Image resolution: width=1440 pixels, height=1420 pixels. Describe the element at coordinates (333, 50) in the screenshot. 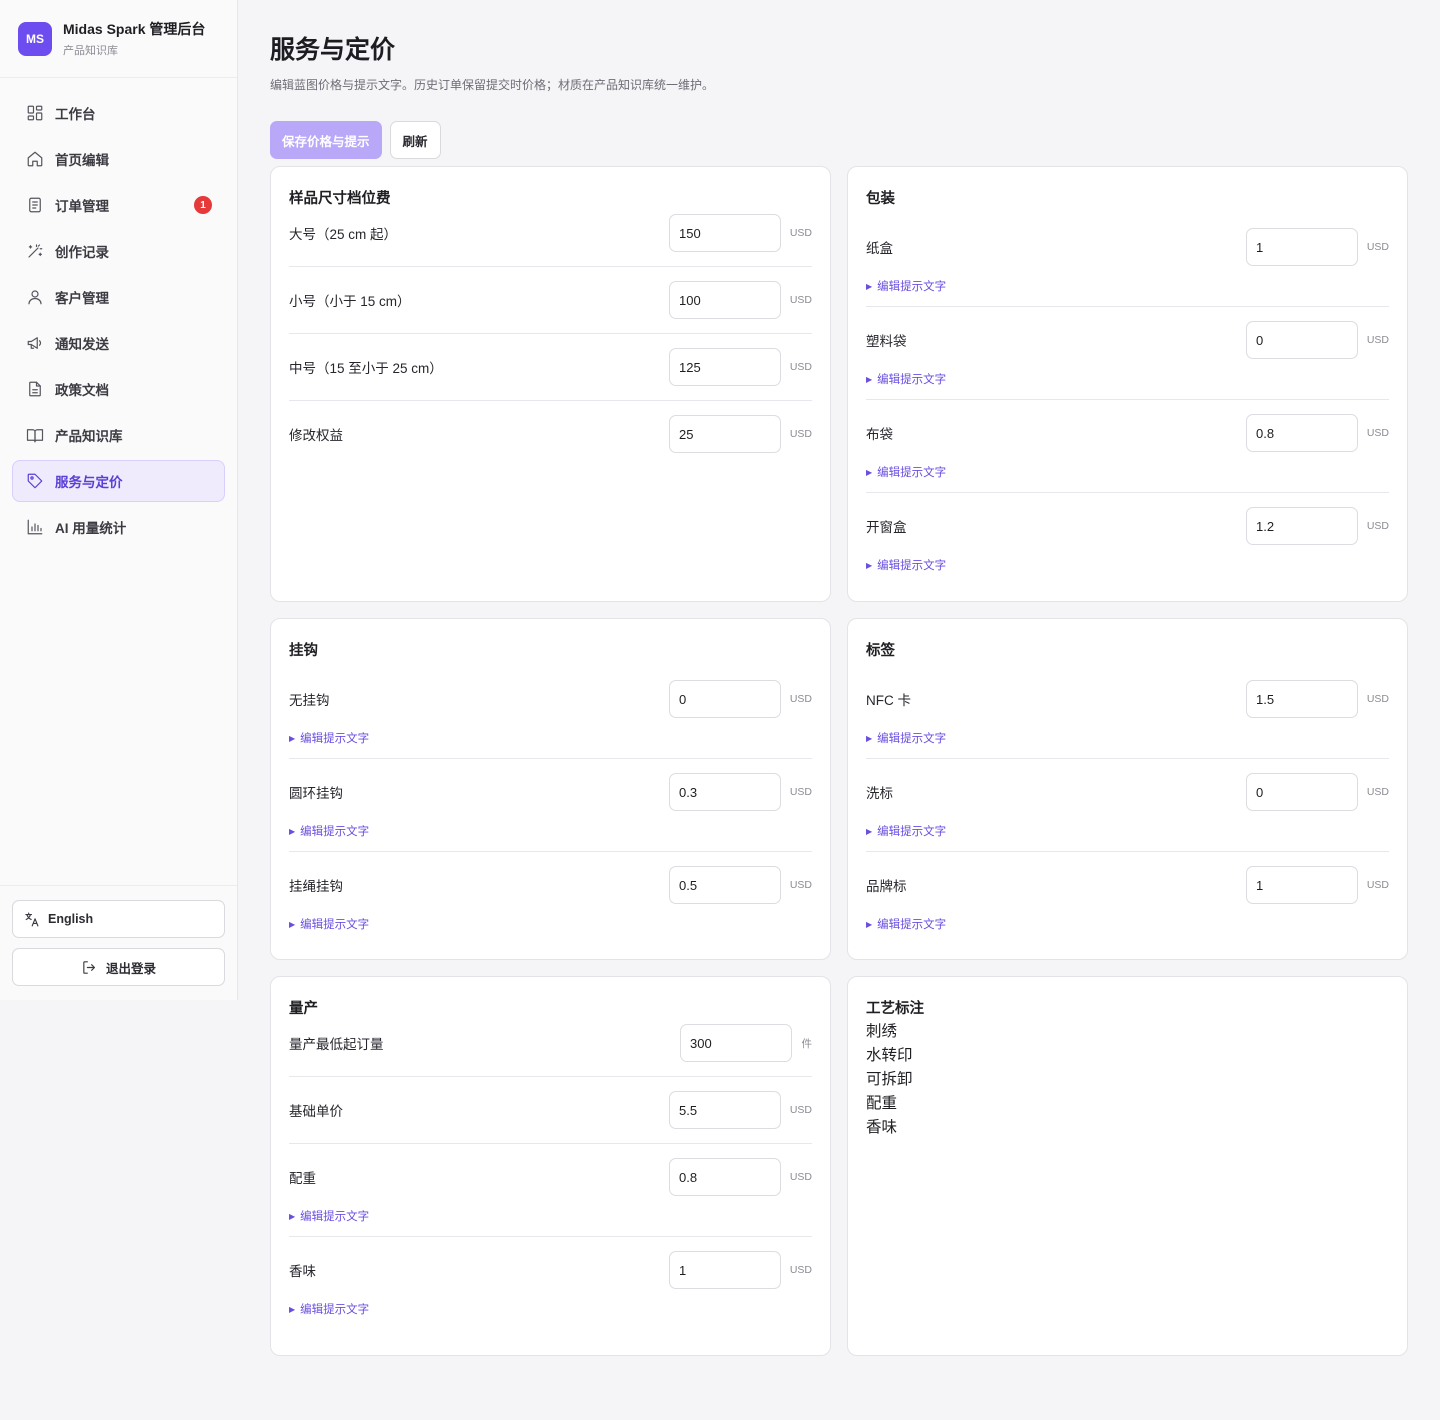

I see `page-title: 服务与定价` at that location.